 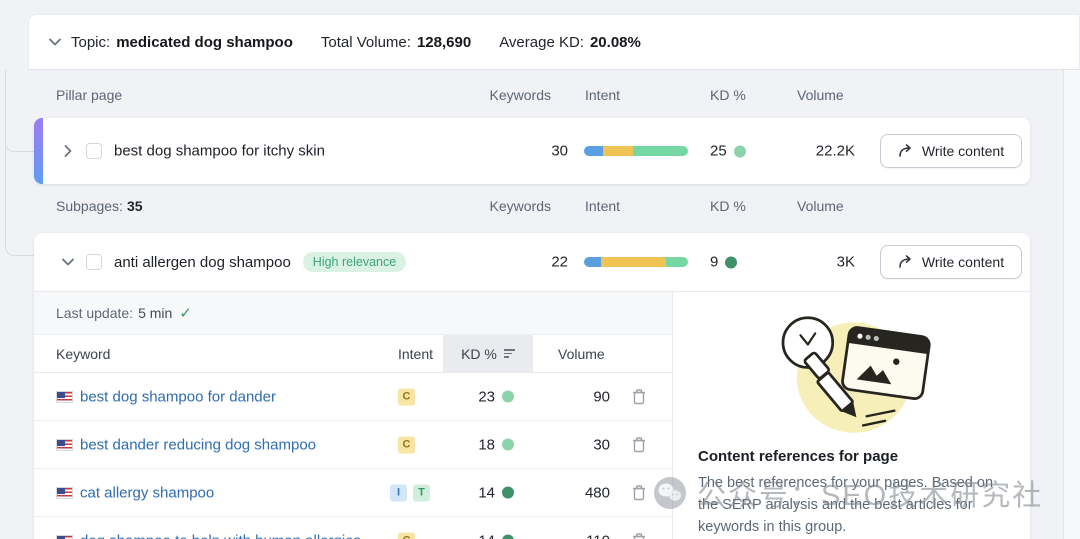 I want to click on topic-value: medicated dog shampoo, so click(x=204, y=42).